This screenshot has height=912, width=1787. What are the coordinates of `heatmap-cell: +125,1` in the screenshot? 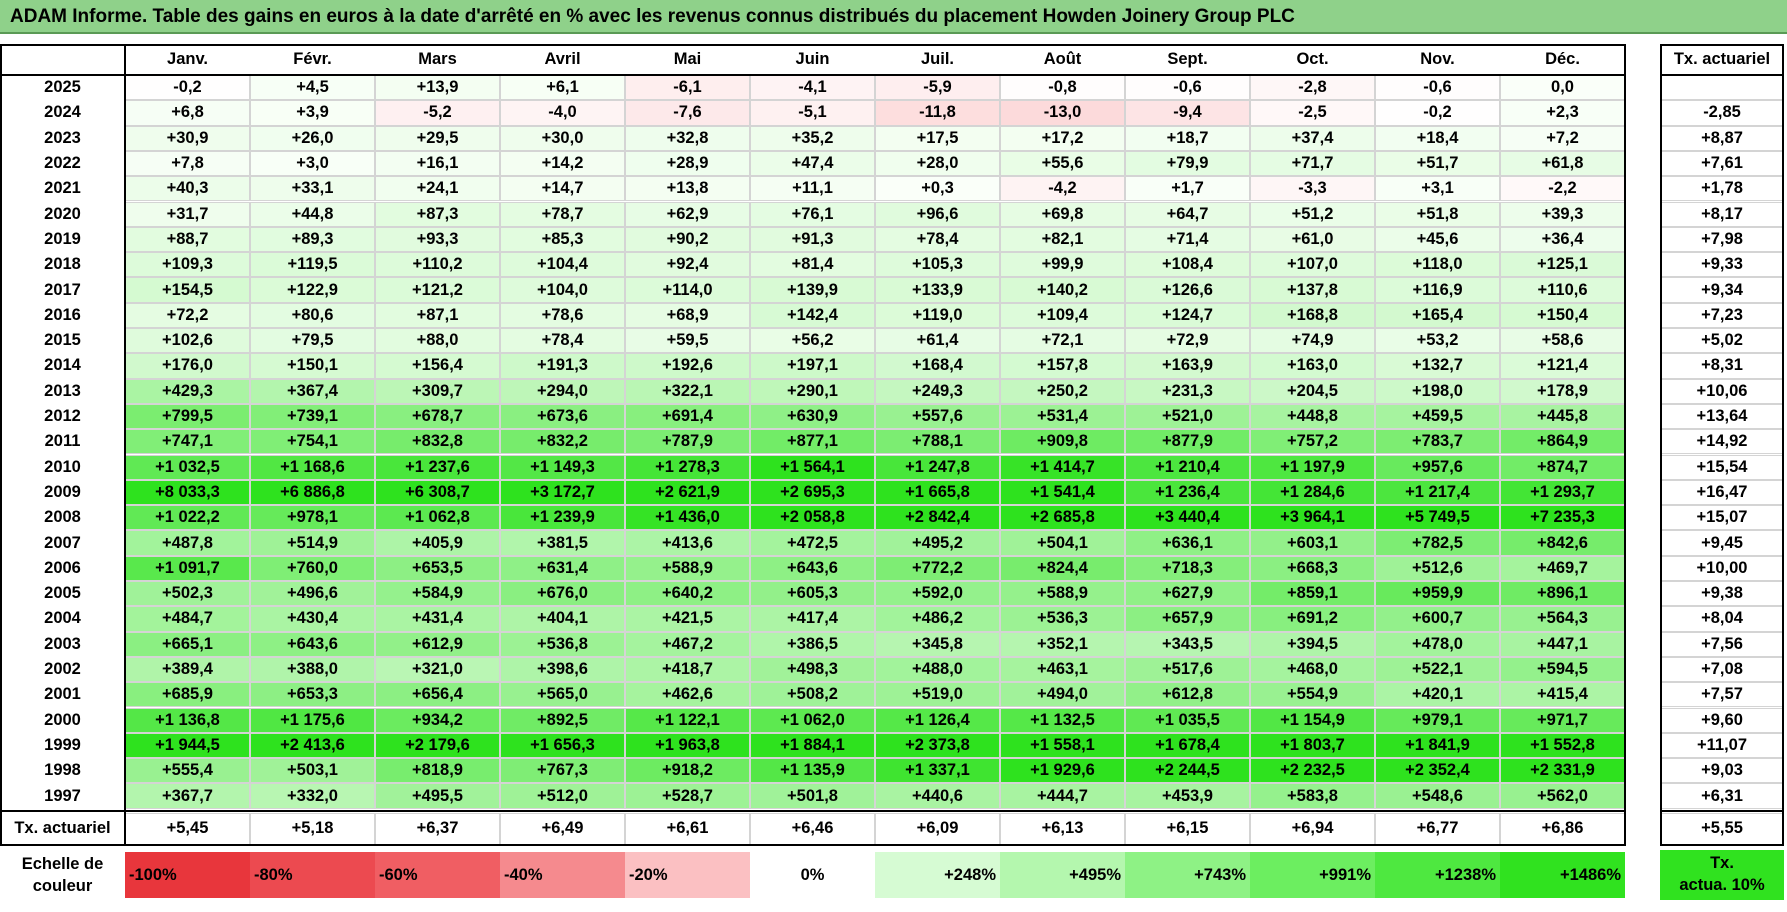 It's located at (1562, 265).